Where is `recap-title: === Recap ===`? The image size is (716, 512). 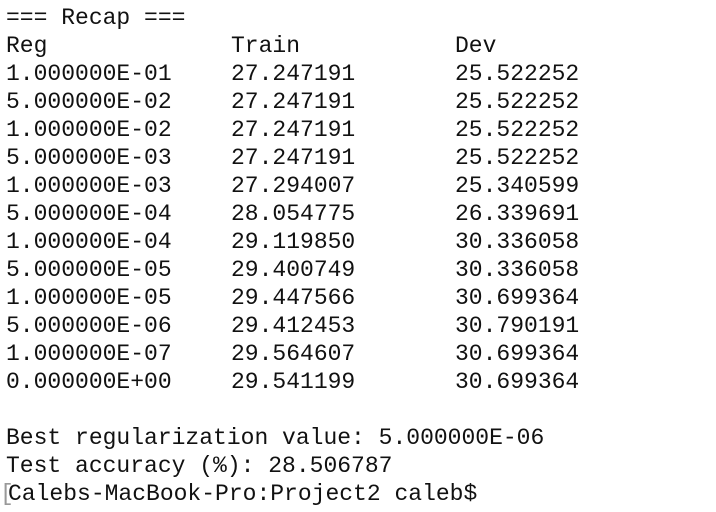
recap-title: === Recap === is located at coordinates (96, 18).